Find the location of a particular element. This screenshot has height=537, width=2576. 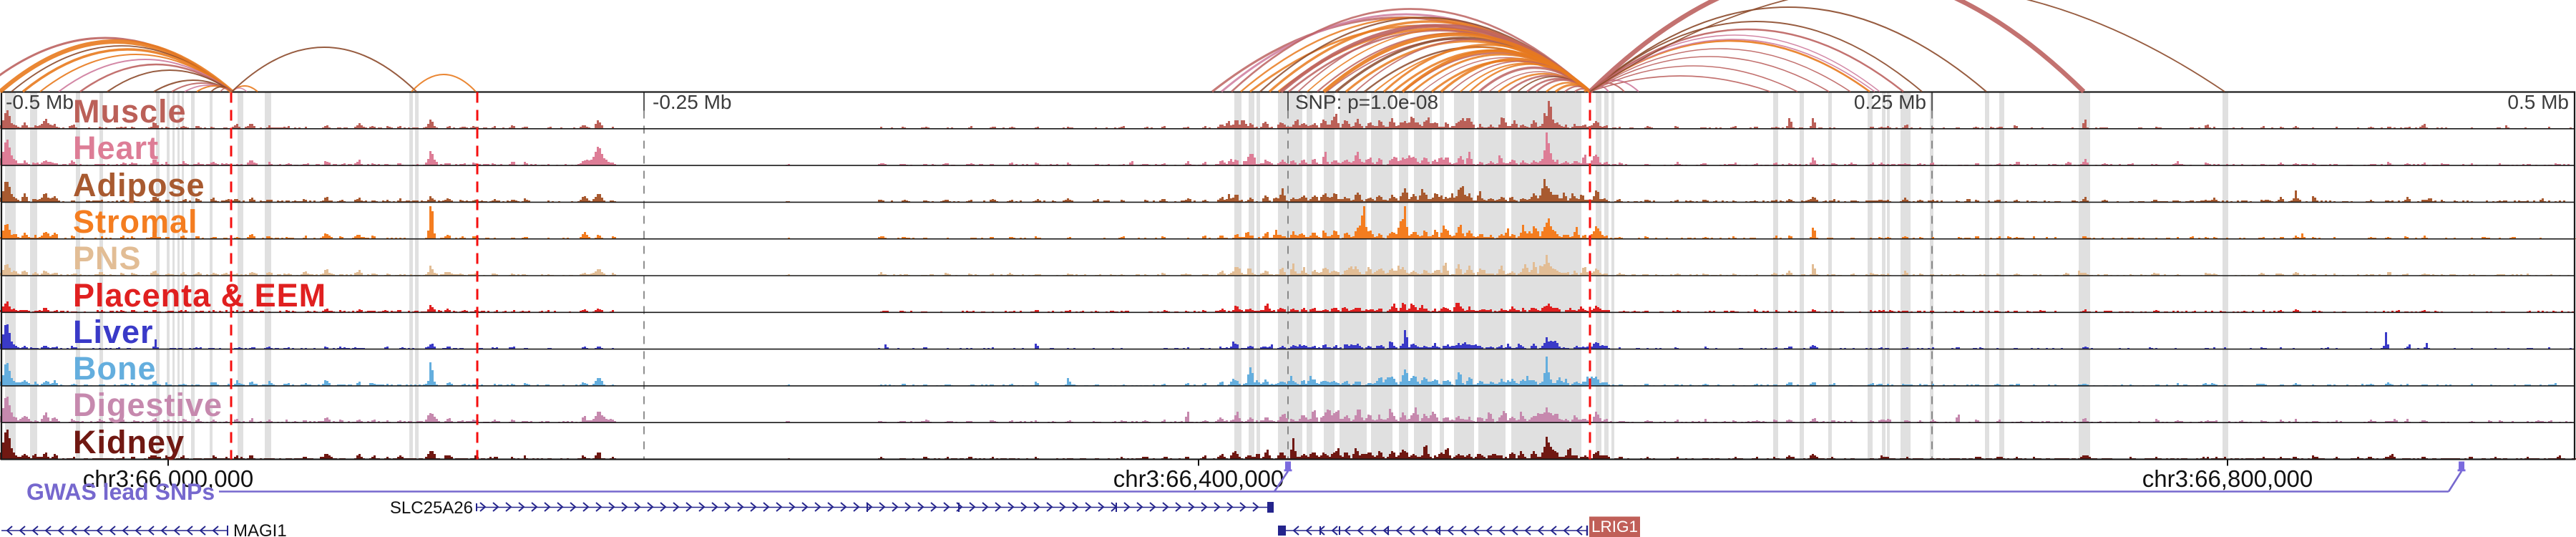

svg-text: Stromal is located at coordinates (135, 221).